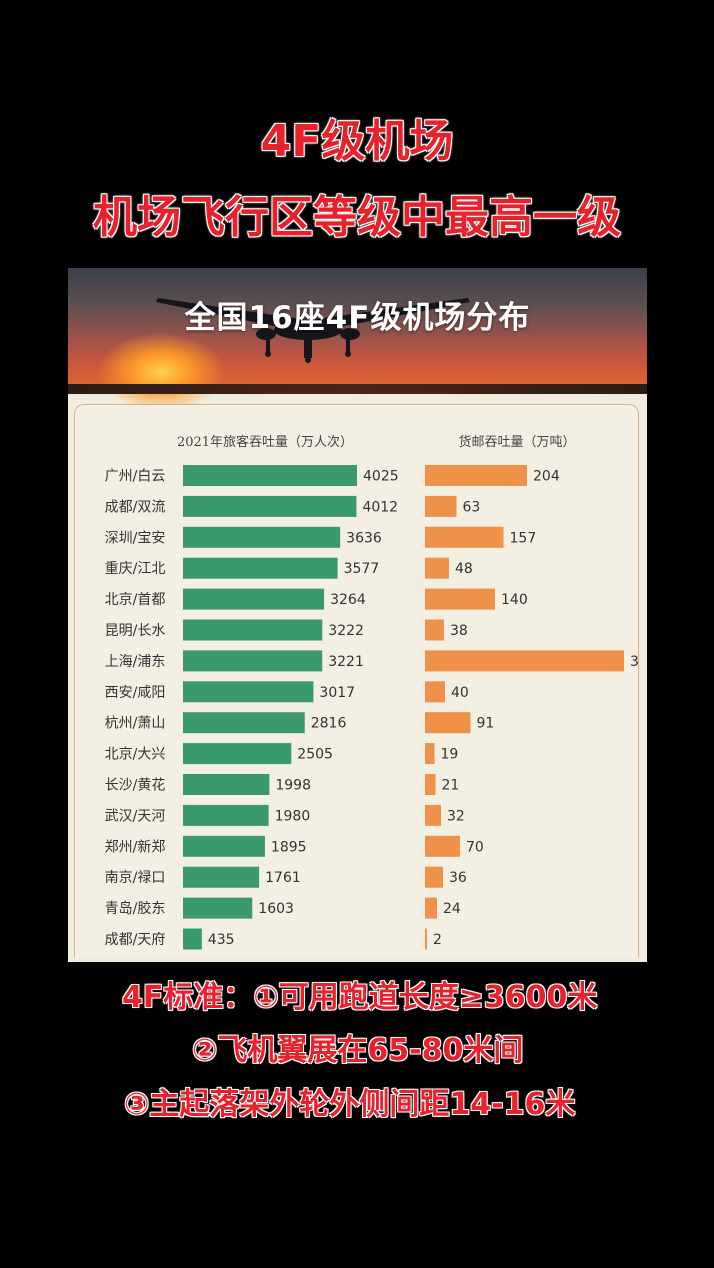  What do you see at coordinates (456, 816) in the screenshot?
I see `cargo-value-label: 32` at bounding box center [456, 816].